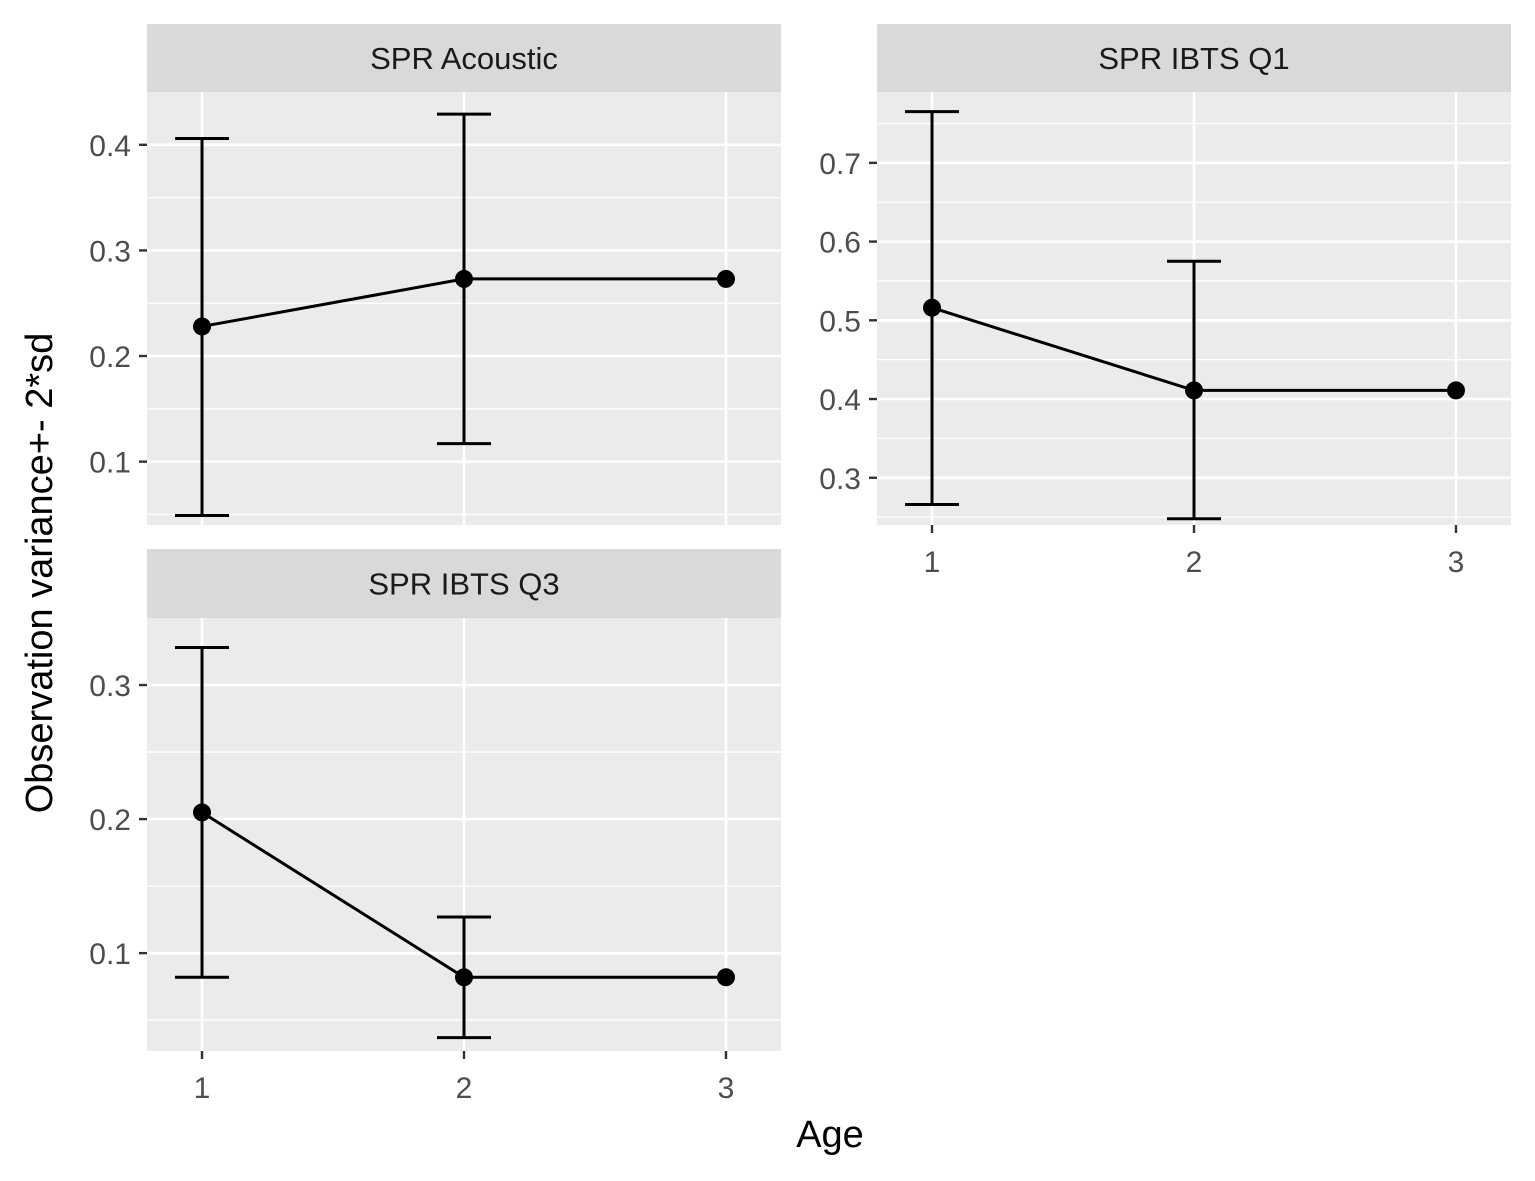  What do you see at coordinates (840, 243) in the screenshot?
I see `y-tick-label: 0.6` at bounding box center [840, 243].